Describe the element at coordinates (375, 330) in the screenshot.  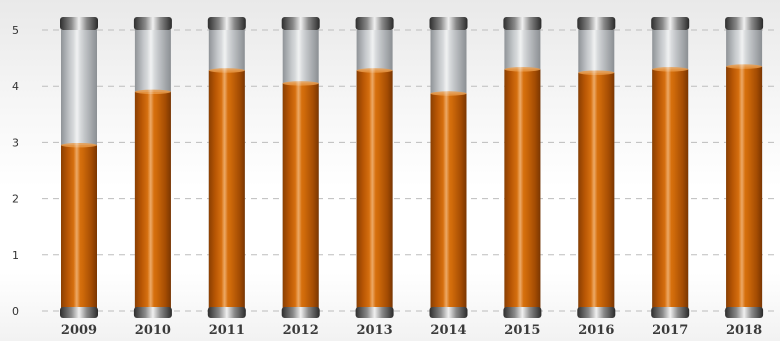
I see `x-tick-label: 2013` at that location.